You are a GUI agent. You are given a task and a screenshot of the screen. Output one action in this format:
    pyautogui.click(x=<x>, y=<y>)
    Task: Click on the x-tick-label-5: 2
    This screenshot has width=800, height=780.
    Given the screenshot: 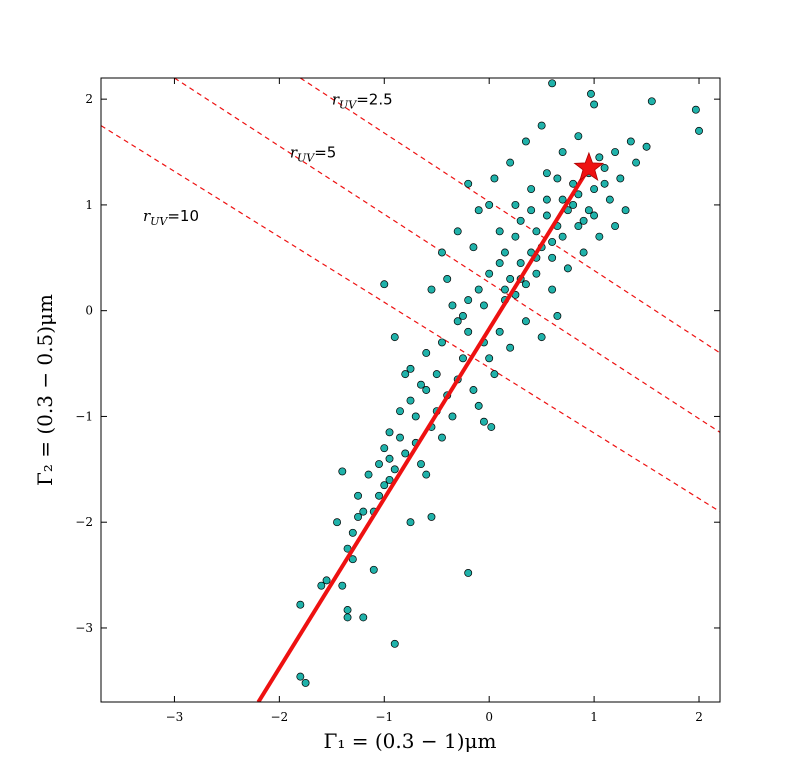 What is the action you would take?
    pyautogui.click(x=699, y=717)
    